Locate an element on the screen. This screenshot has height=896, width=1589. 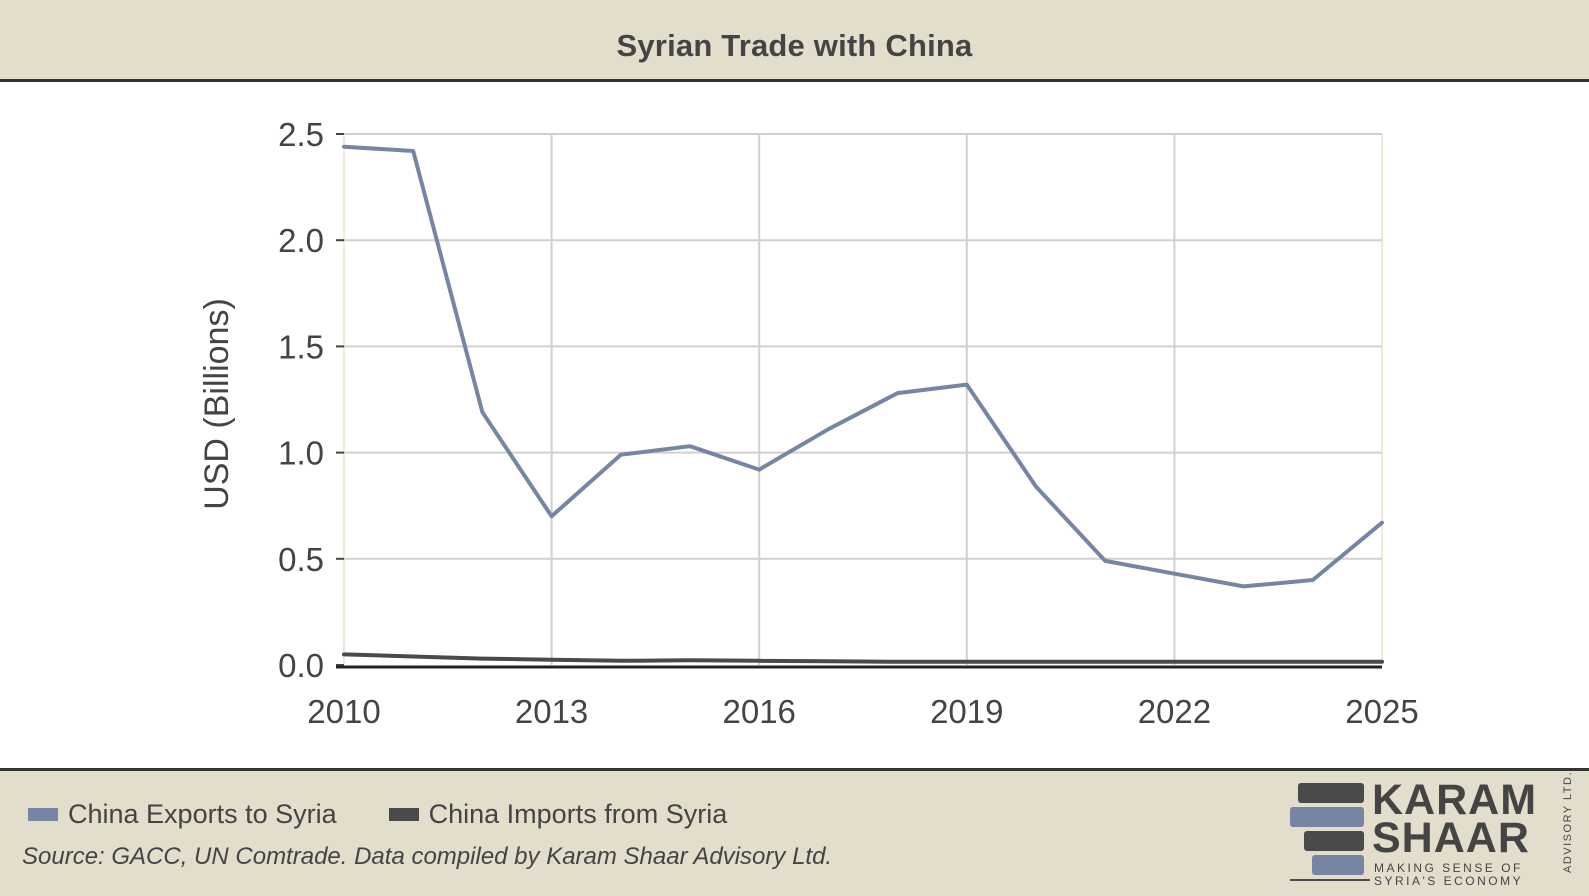
x-tick-label: 2022 is located at coordinates (1174, 711).